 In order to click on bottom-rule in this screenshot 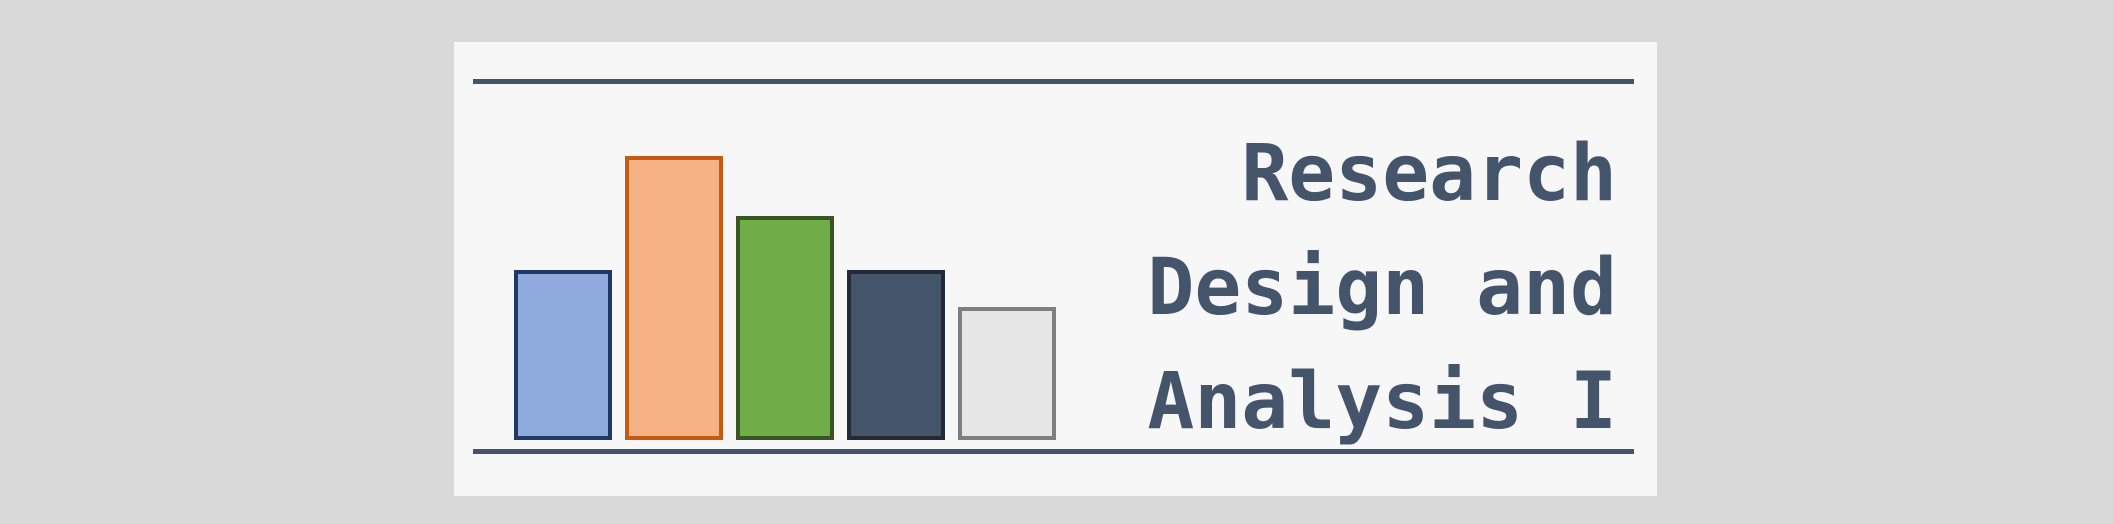, I will do `click(1053, 451)`.